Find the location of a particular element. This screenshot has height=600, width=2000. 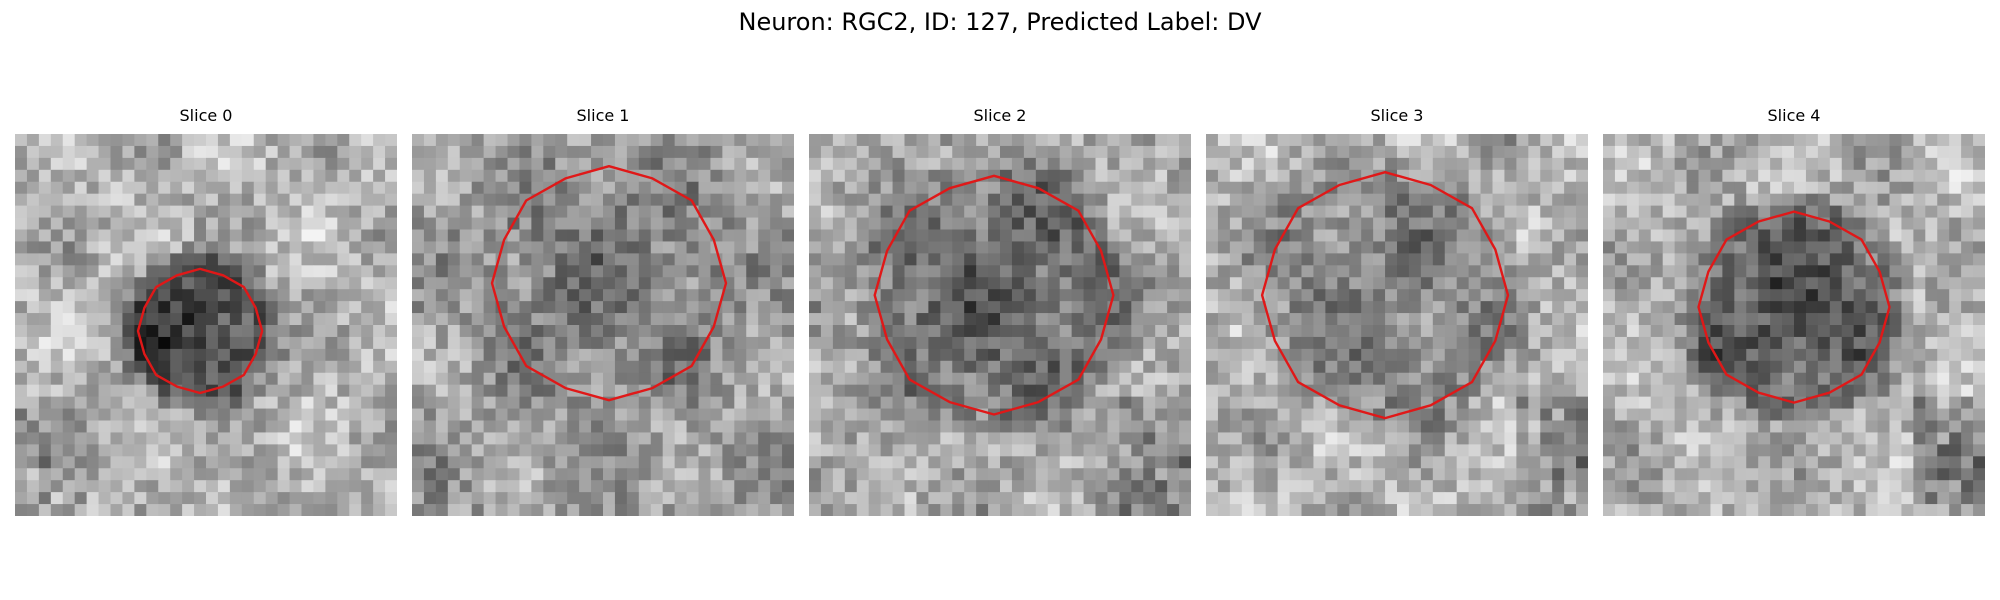

slice-title-4: Slice 4 is located at coordinates (1794, 115).